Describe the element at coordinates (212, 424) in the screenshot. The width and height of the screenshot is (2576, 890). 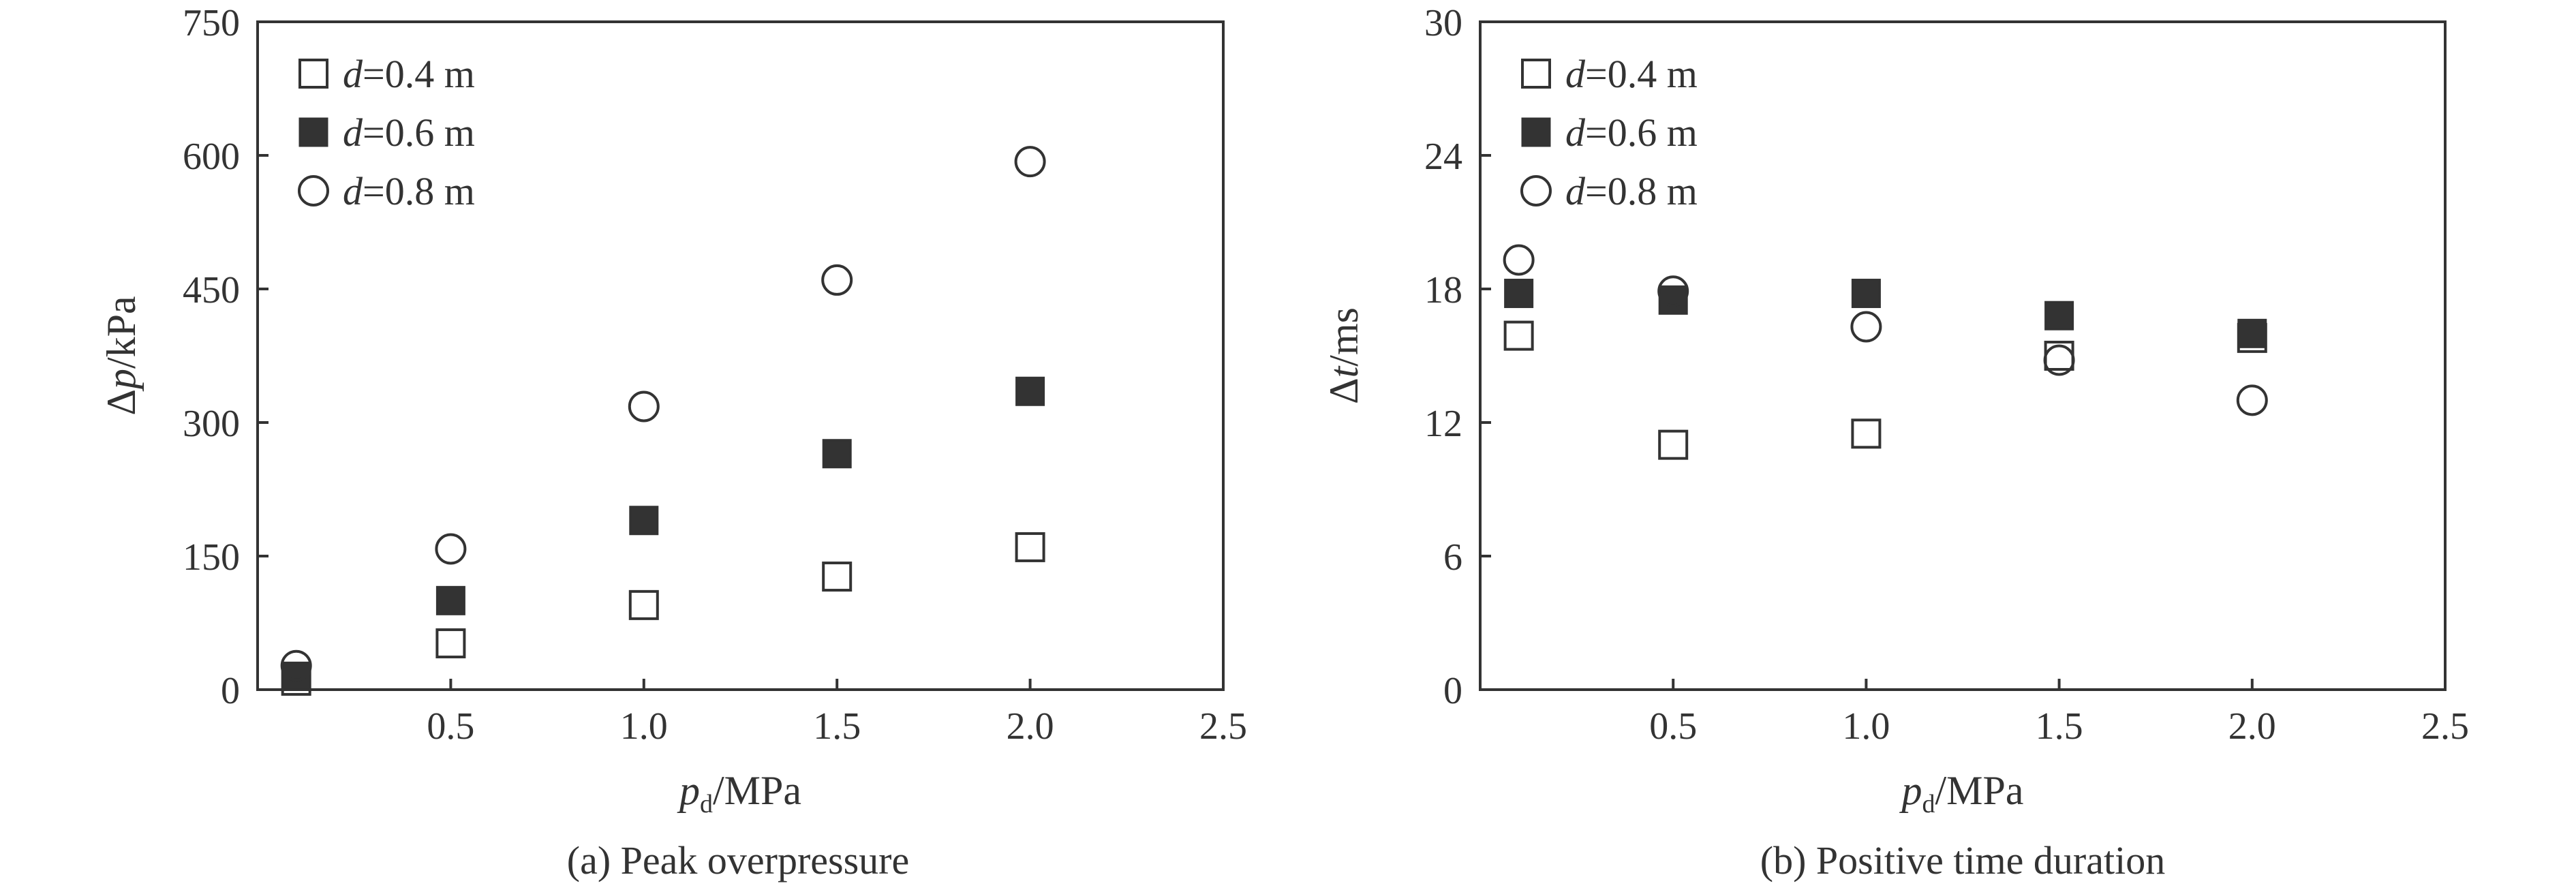
I see `y-tick-label: 300` at that location.